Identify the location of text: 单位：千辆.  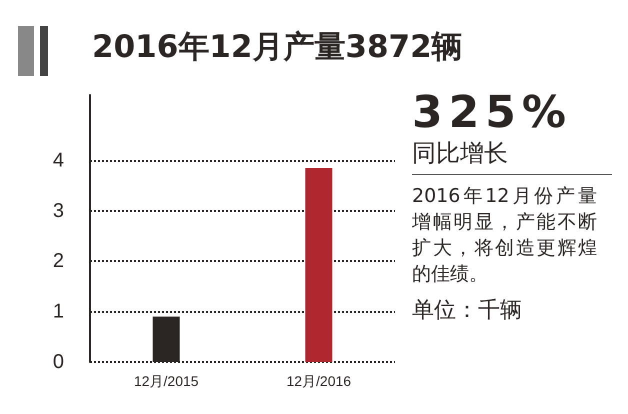
(467, 311).